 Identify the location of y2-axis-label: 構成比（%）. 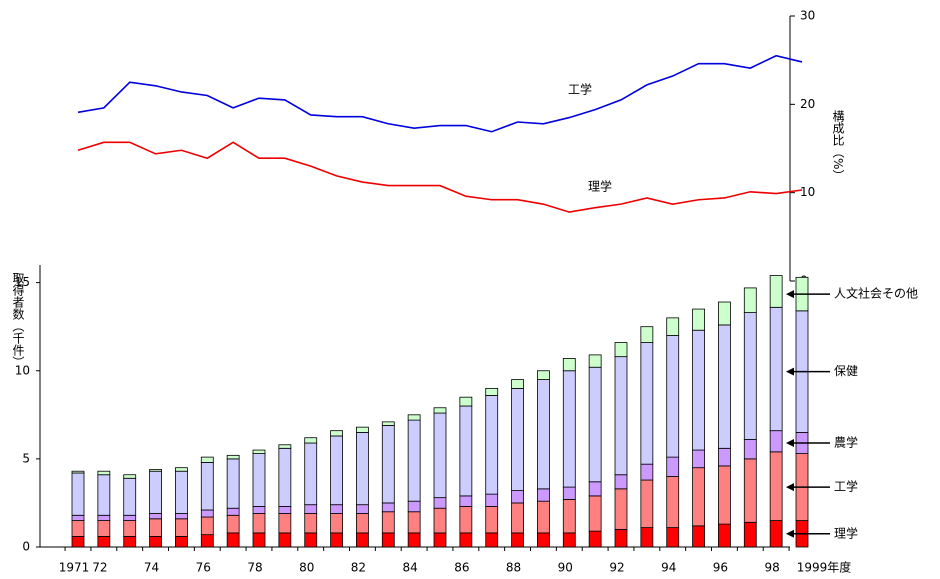
(838, 146).